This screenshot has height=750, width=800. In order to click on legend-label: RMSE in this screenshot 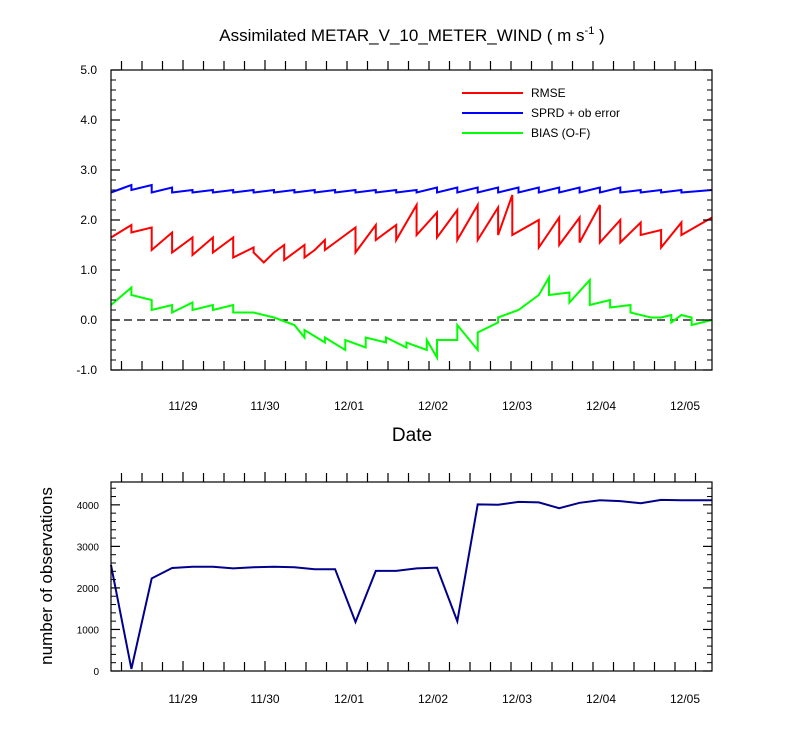, I will do `click(548, 93)`.